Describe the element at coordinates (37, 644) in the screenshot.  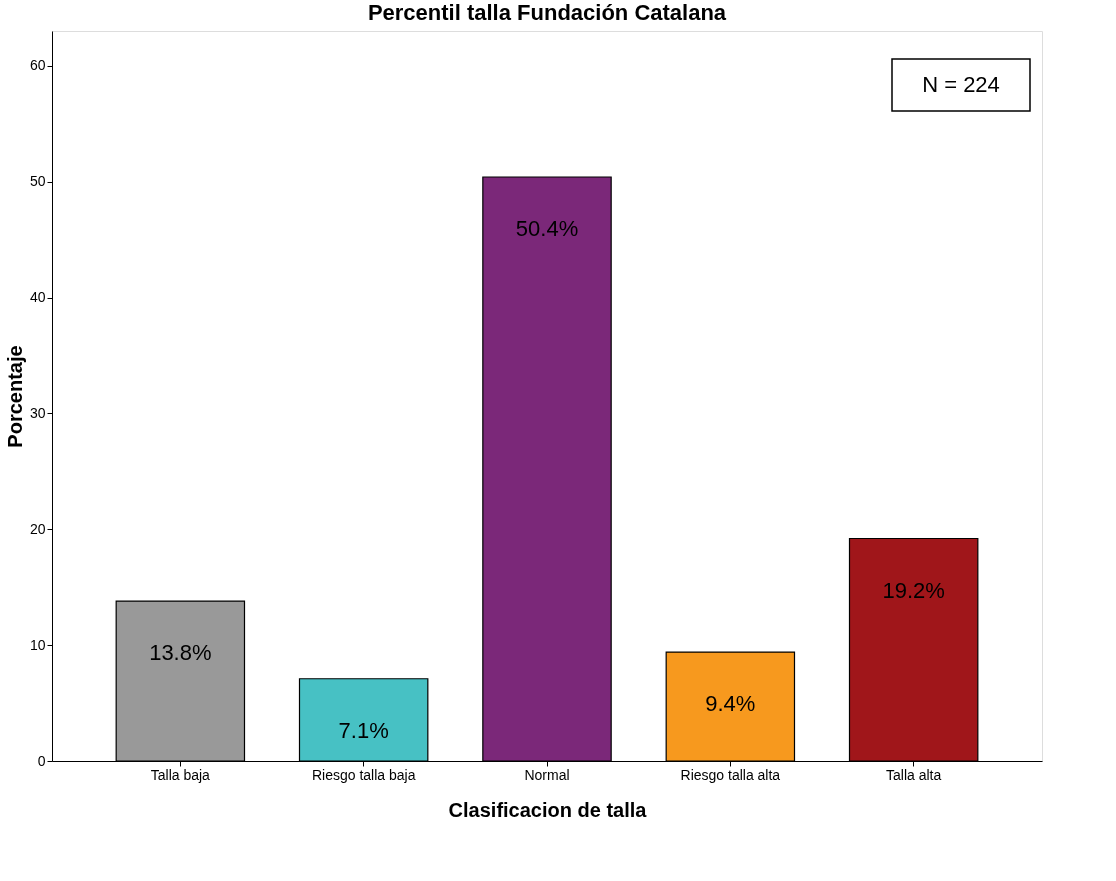
I see `y-tick-label: 10` at that location.